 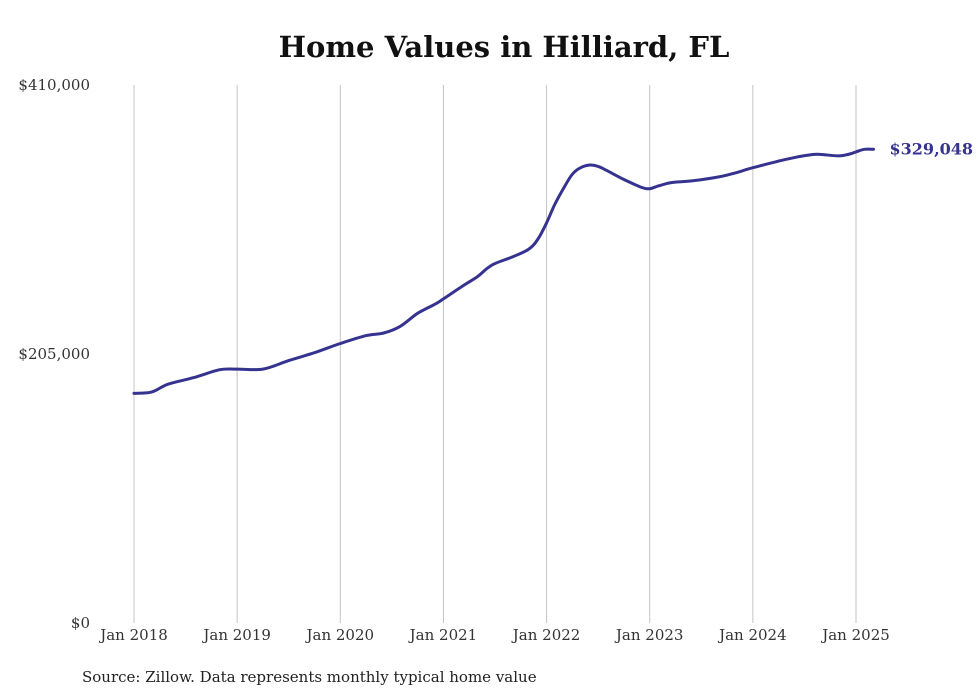 I want to click on end-value-label: $329,048, so click(x=932, y=148).